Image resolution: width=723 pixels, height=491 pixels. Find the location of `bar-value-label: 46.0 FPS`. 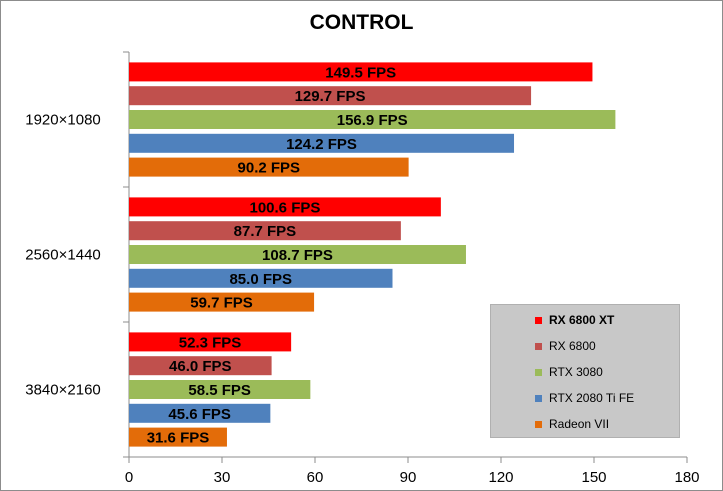

bar-value-label: 46.0 FPS is located at coordinates (200, 366).